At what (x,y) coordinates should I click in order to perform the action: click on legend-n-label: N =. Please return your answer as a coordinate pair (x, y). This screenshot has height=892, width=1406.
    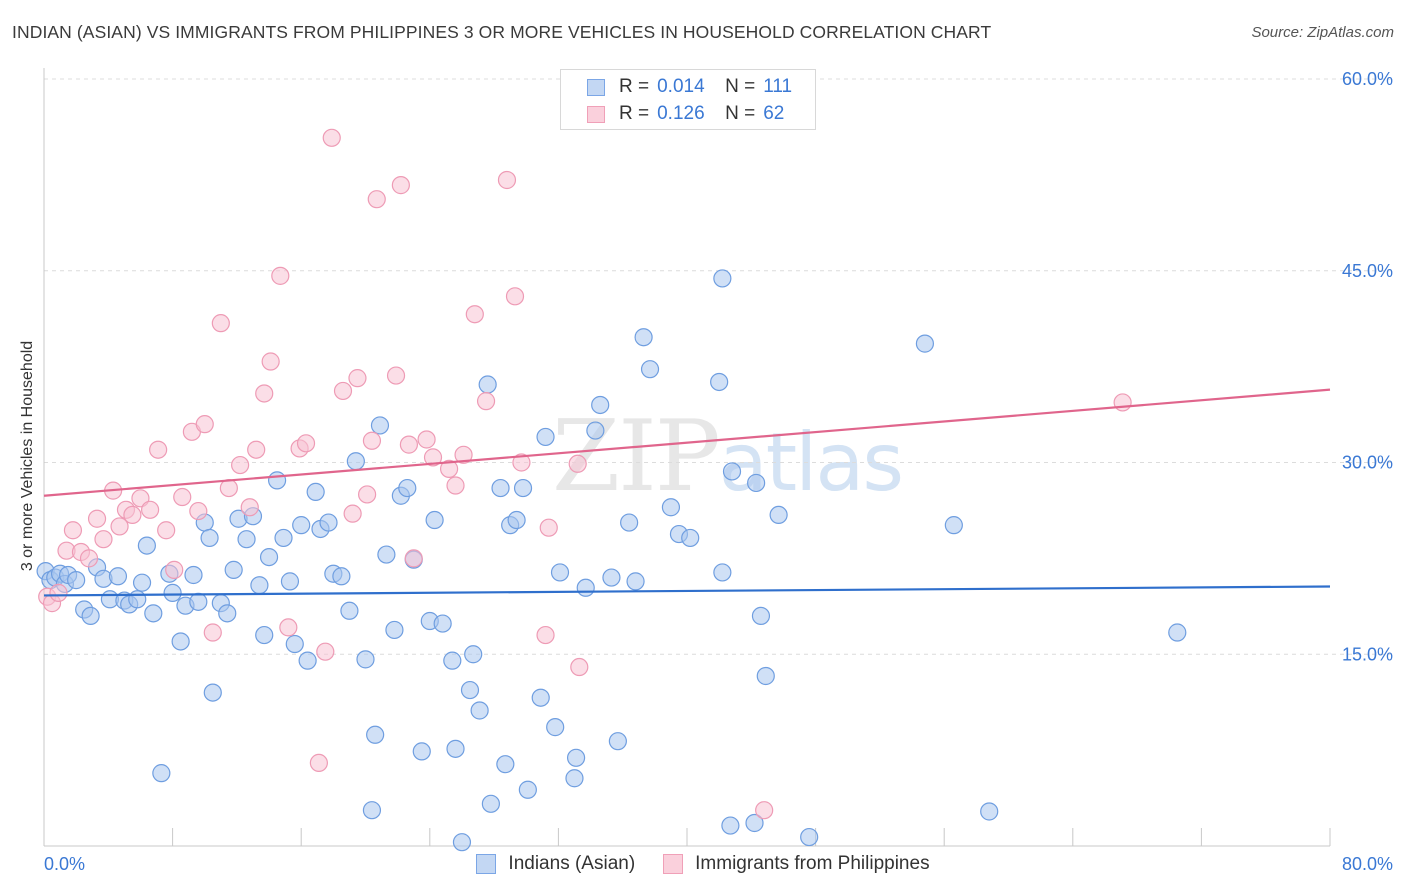
    Looking at the image, I should click on (740, 113).